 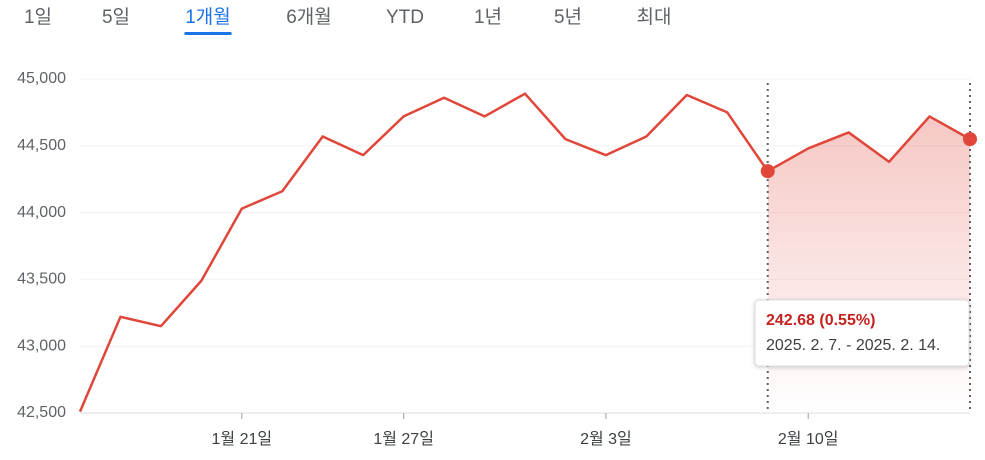 What do you see at coordinates (568, 17) in the screenshot?
I see `tab: 5년` at bounding box center [568, 17].